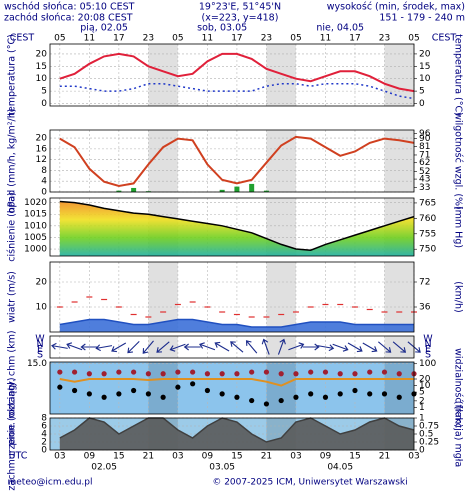 Image resolution: width=469 pixels, height=491 pixels. Describe the element at coordinates (148, 457) in the screenshot. I see `utc-tick-label: 21` at that location.